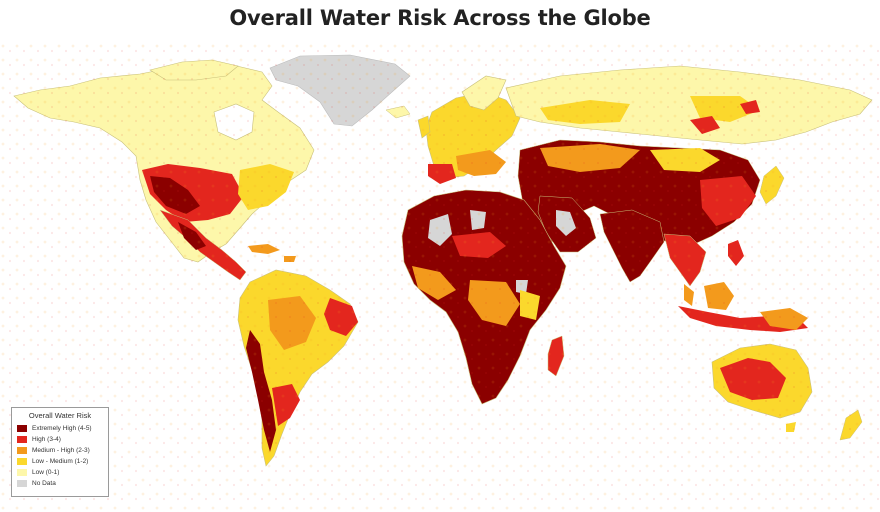 Image resolution: width=880 pixels, height=512 pixels. What do you see at coordinates (632, 246) in the screenshot?
I see `india-region` at bounding box center [632, 246].